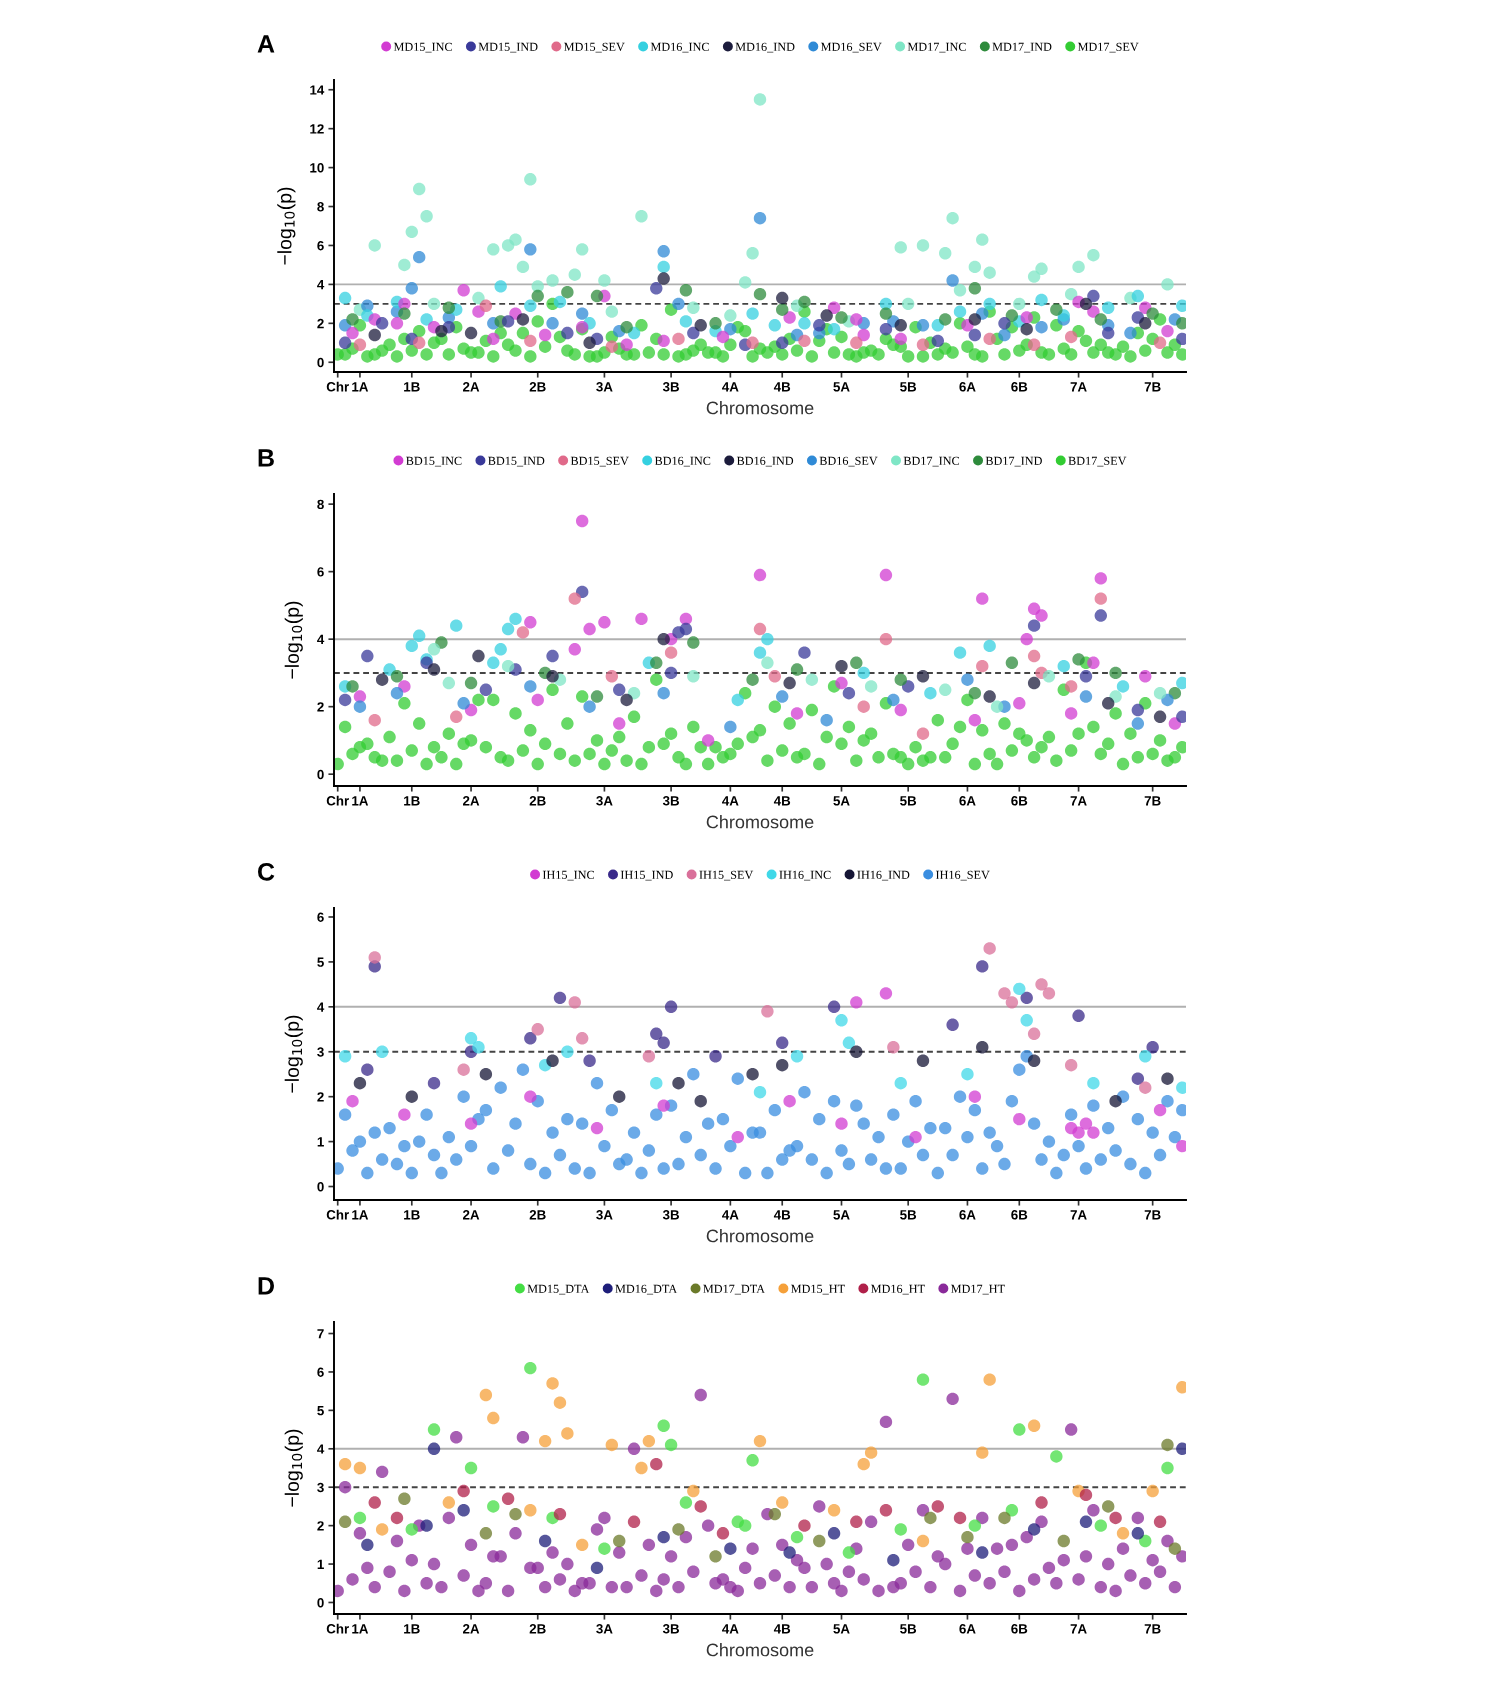 Image resolution: width=1486 pixels, height=1694 pixels. What do you see at coordinates (266, 872) in the screenshot?
I see `chart-title: C` at bounding box center [266, 872].